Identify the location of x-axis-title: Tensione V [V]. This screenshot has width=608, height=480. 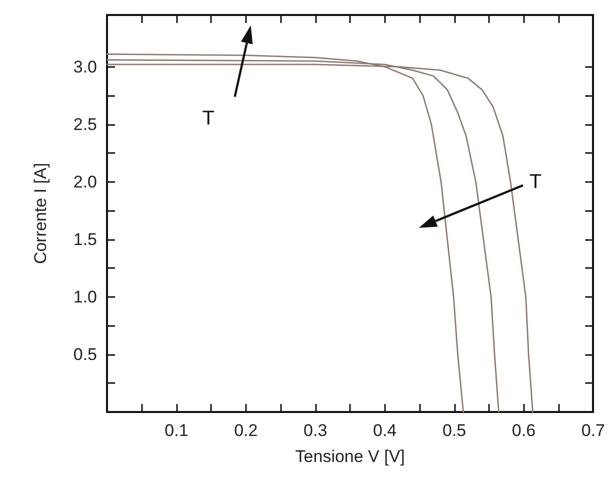
(350, 456).